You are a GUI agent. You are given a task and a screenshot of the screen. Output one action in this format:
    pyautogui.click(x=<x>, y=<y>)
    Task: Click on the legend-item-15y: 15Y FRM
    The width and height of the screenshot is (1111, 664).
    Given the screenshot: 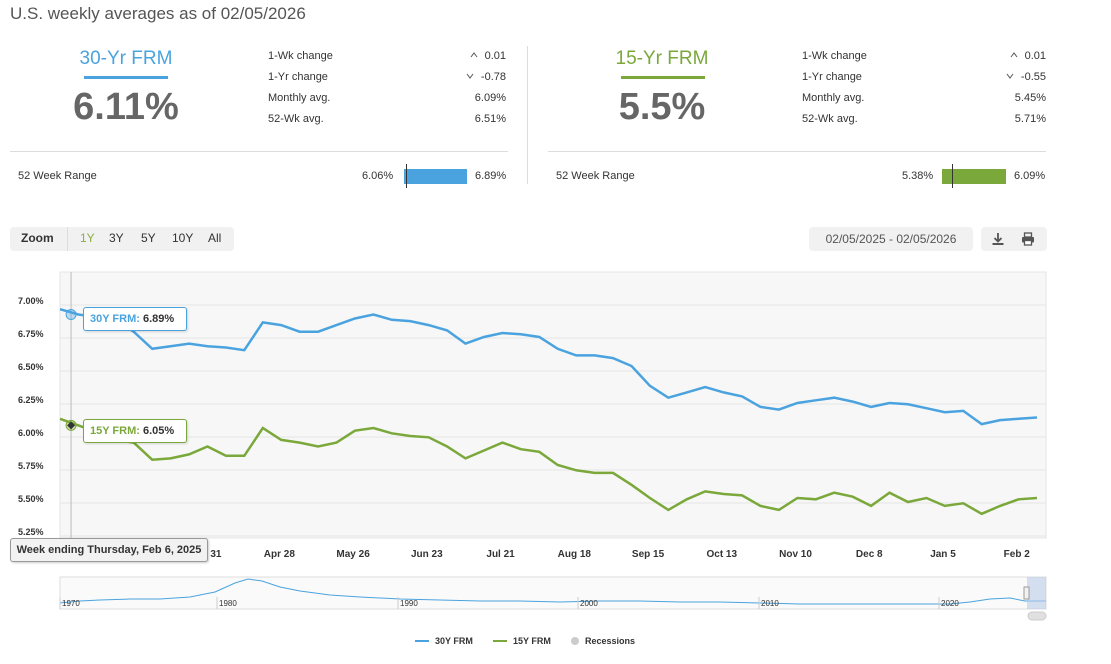 What is the action you would take?
    pyautogui.click(x=522, y=641)
    